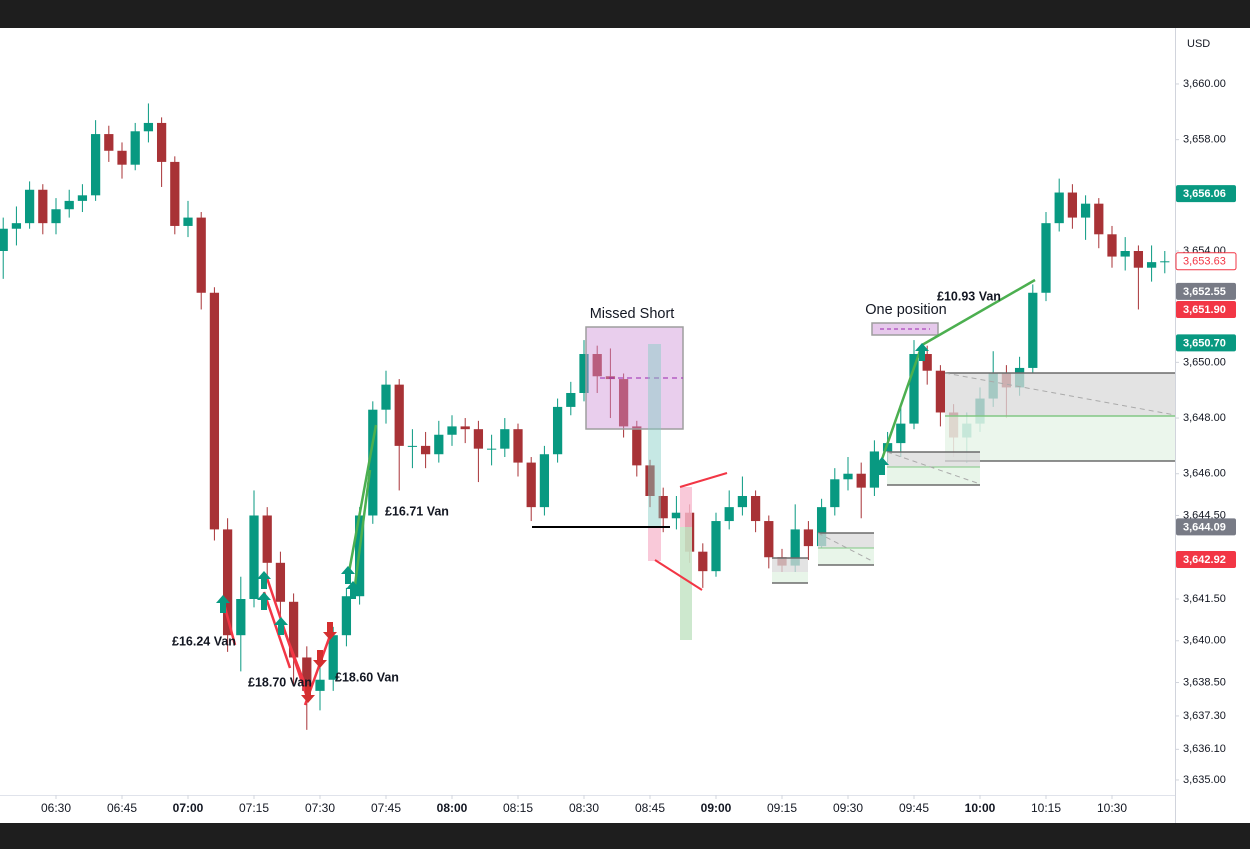  I want to click on y-tick-label: 3,637.30, so click(1204, 716).